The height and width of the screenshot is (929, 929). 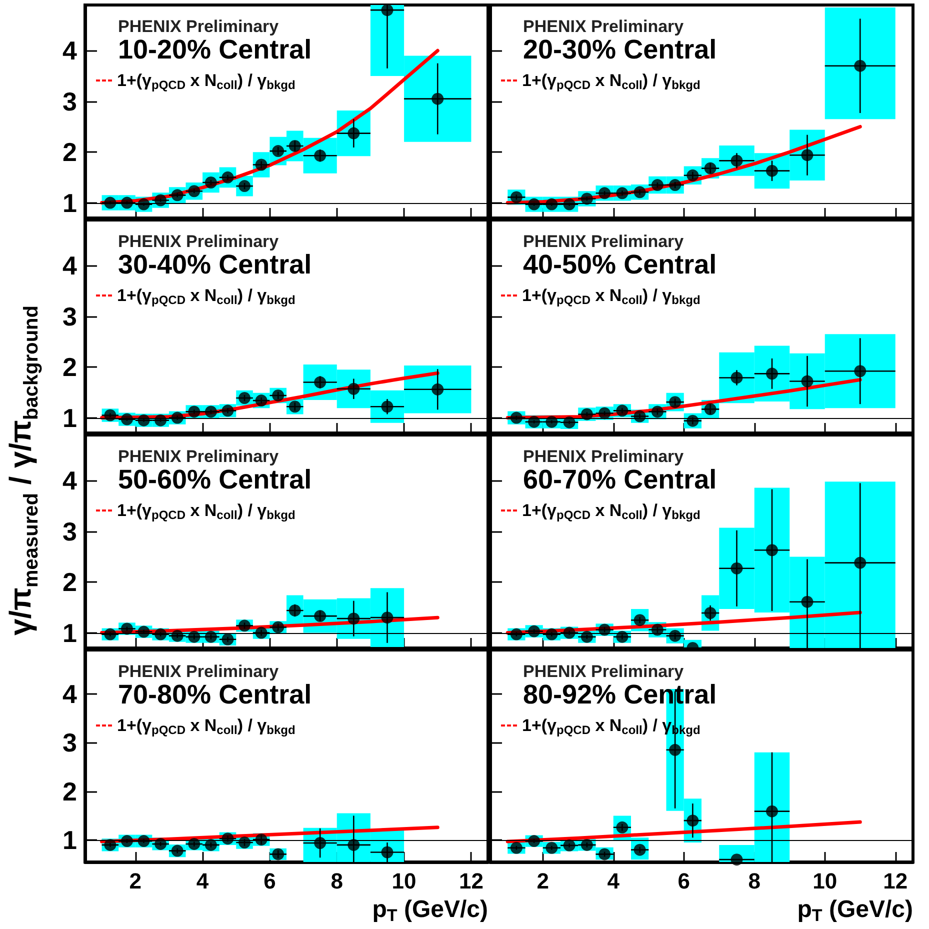 I want to click on text: 10-20% Central, so click(x=215, y=49).